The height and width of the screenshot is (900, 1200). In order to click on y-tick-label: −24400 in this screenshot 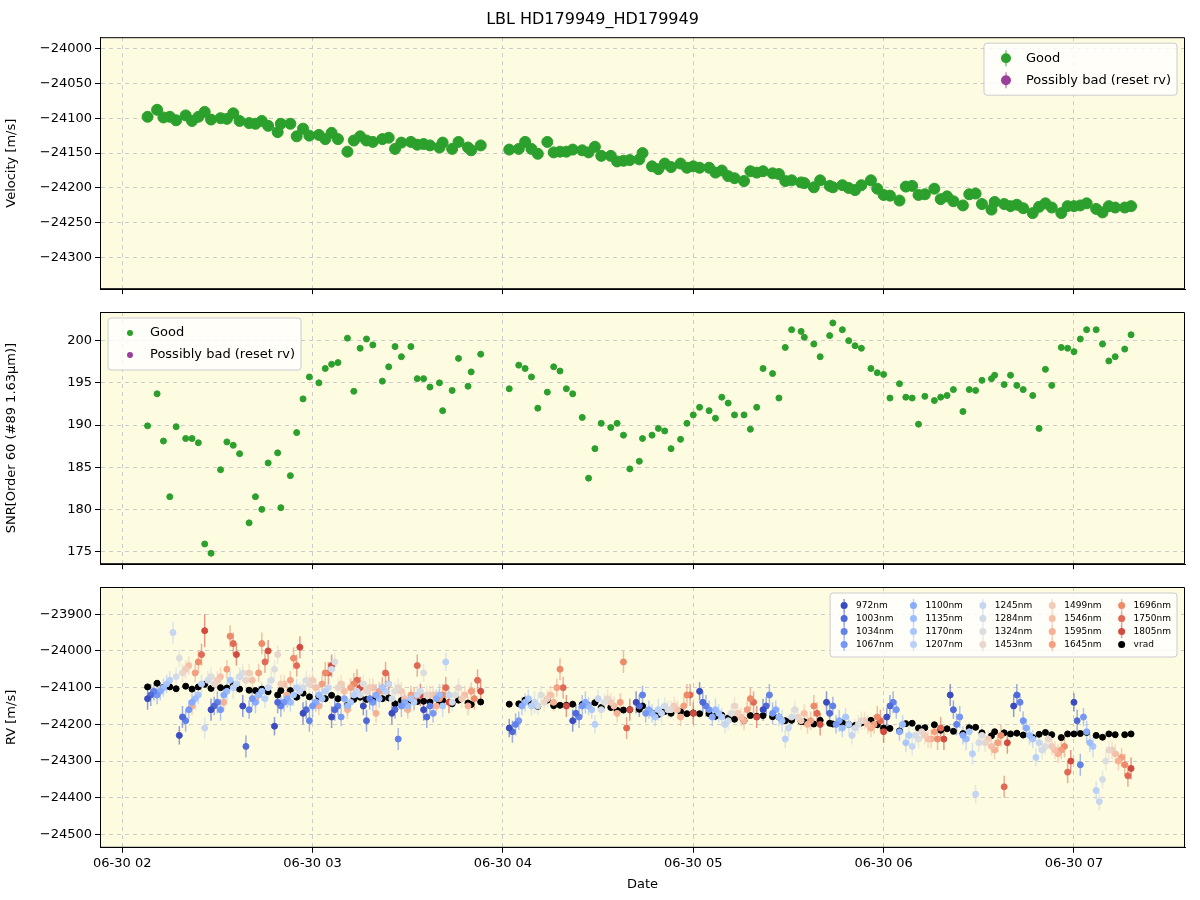, I will do `click(65, 797)`.